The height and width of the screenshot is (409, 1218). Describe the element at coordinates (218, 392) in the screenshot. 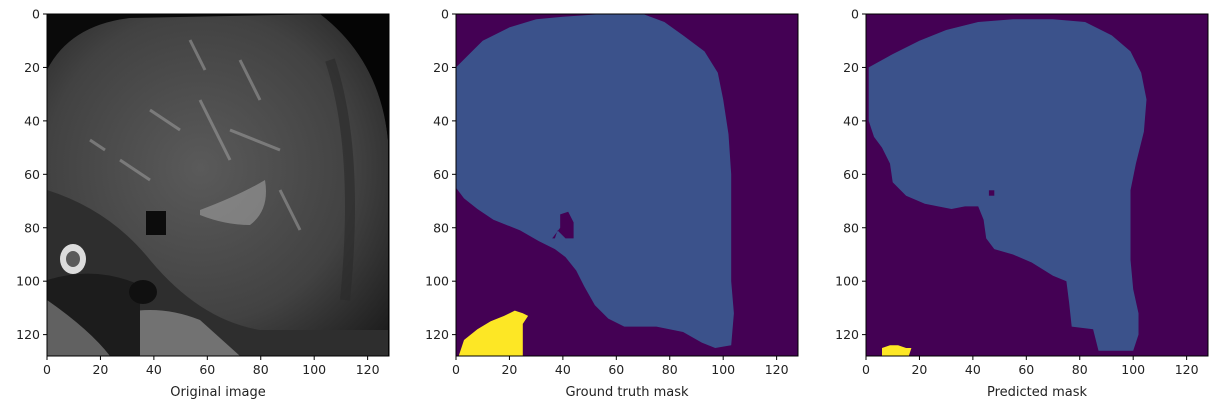

I see `xlabel-original: Original image` at that location.